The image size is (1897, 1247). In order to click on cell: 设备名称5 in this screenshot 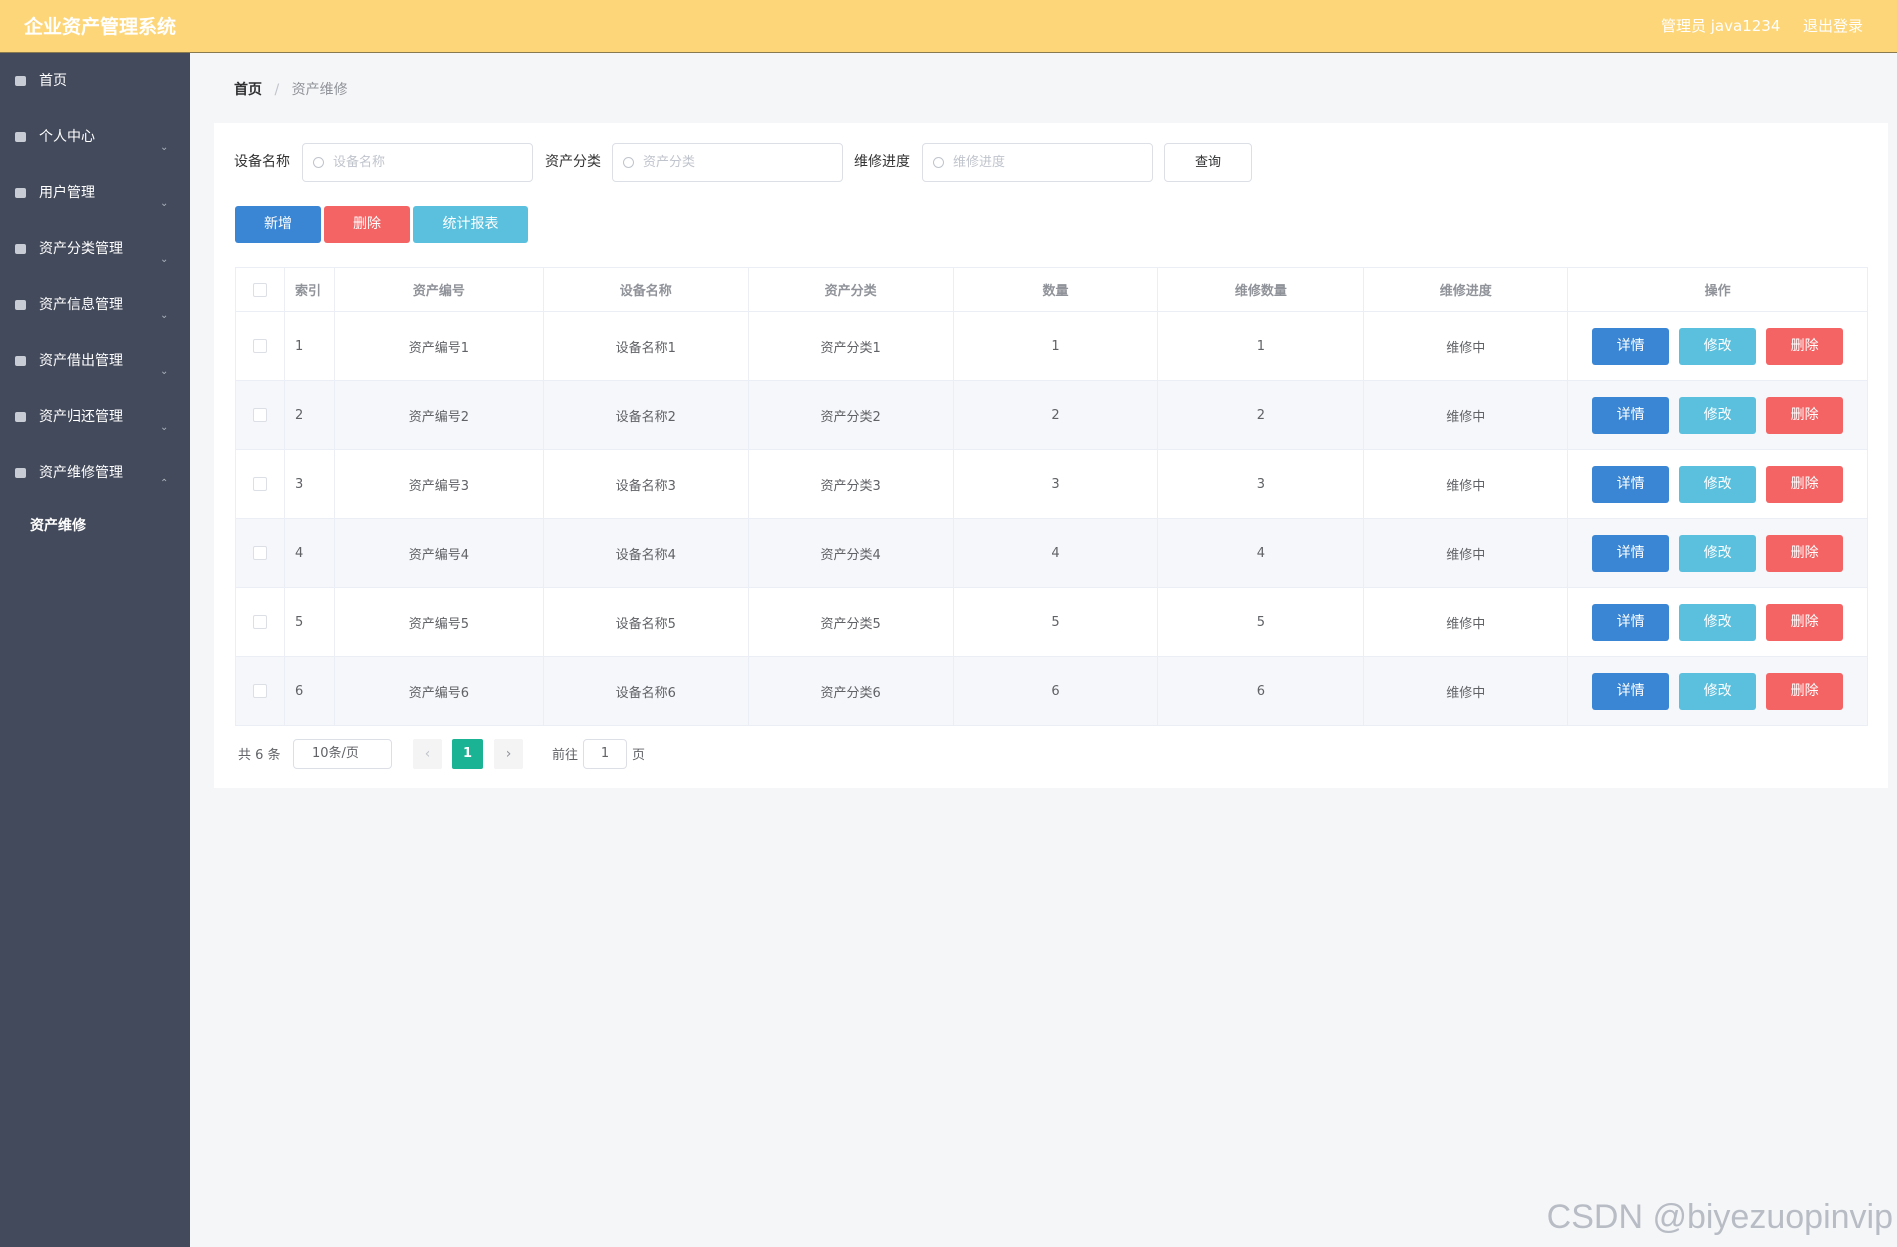, I will do `click(646, 622)`.